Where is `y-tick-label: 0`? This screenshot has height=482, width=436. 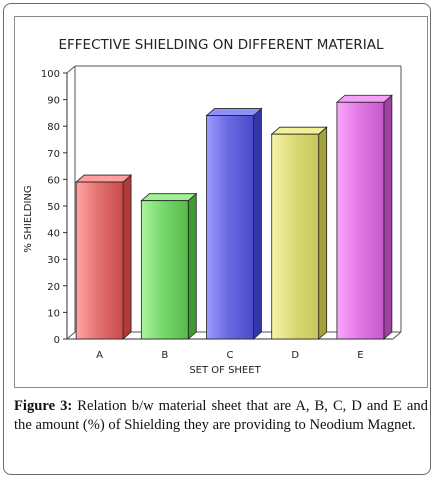
y-tick-label: 0 is located at coordinates (57, 340).